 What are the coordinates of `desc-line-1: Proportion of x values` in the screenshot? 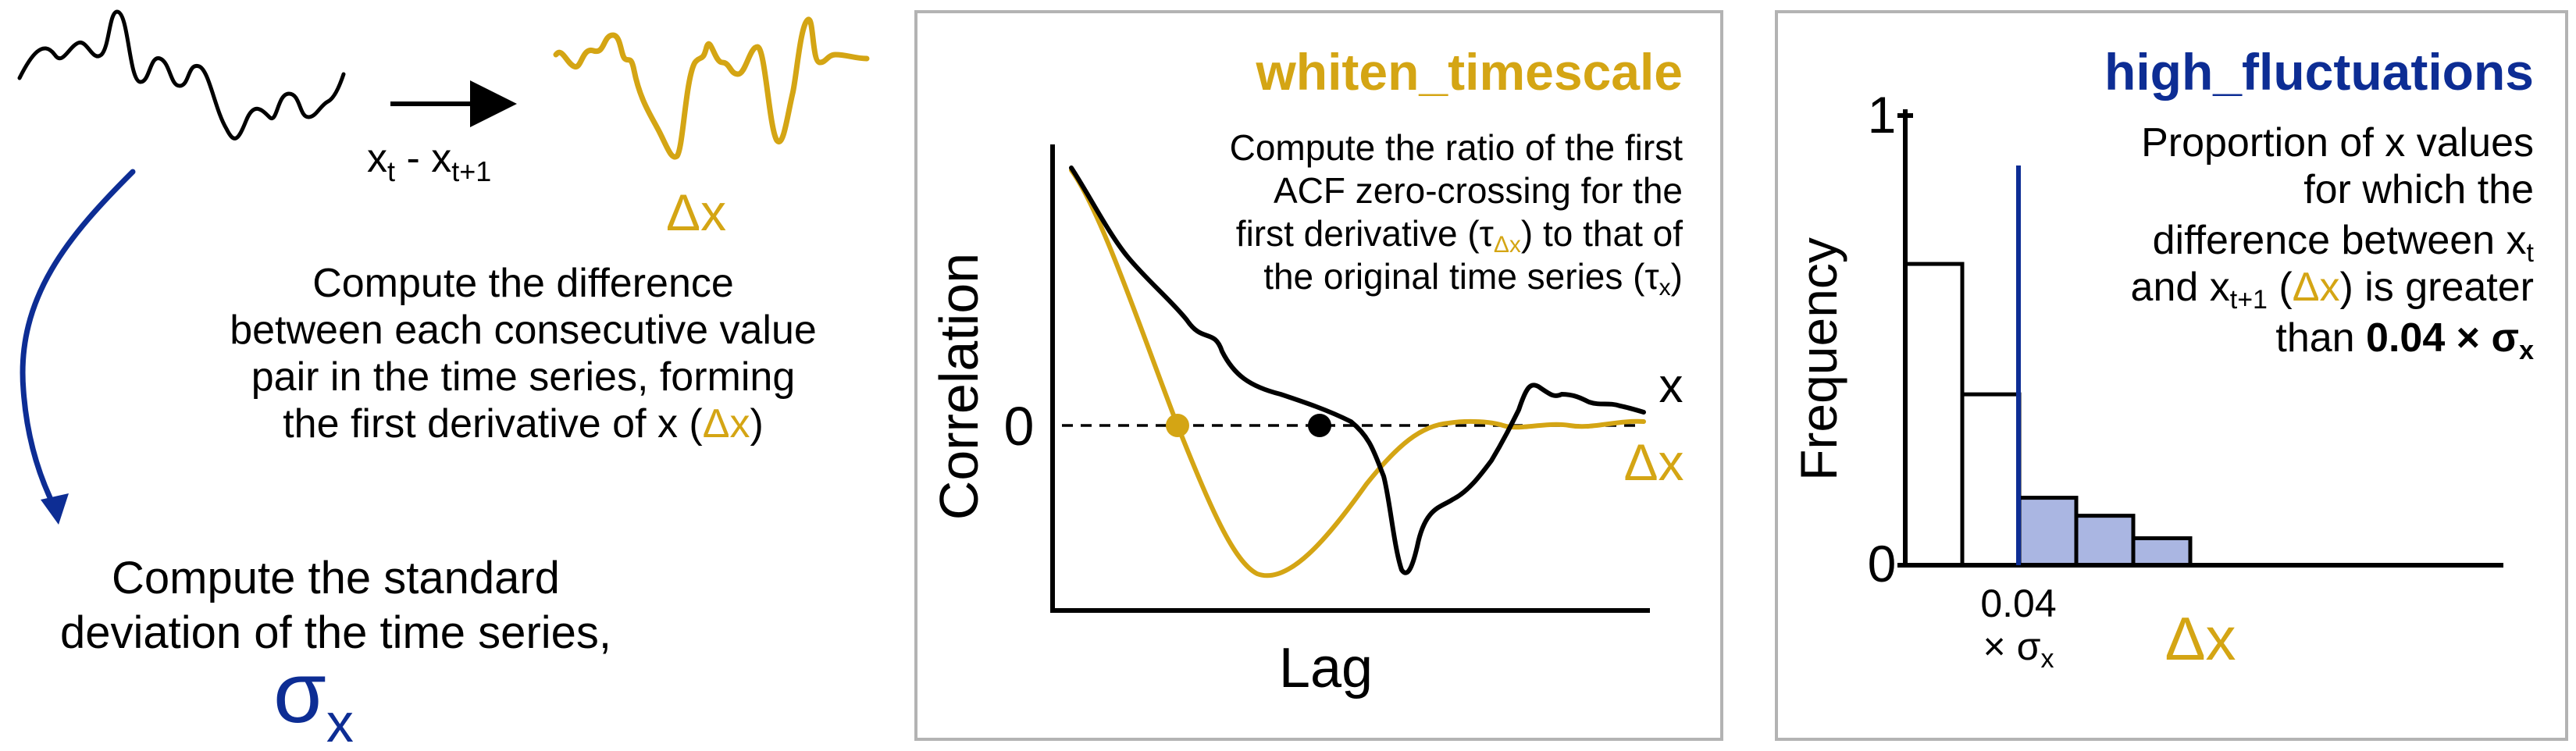 It's located at (2337, 143).